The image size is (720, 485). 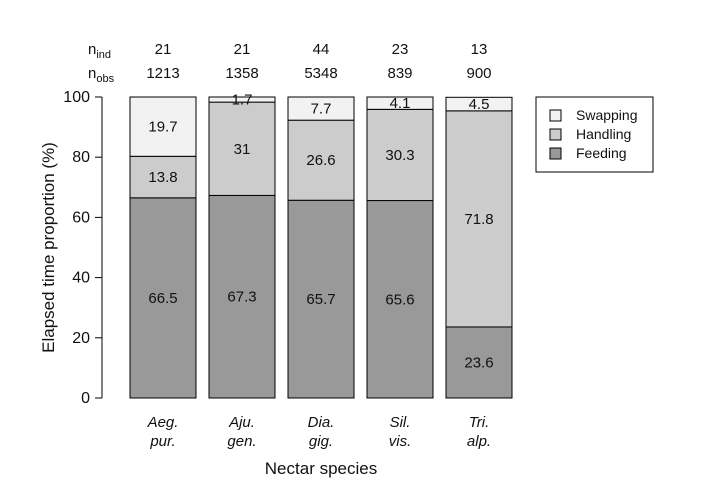 I want to click on data-label: 4.1, so click(x=400, y=103).